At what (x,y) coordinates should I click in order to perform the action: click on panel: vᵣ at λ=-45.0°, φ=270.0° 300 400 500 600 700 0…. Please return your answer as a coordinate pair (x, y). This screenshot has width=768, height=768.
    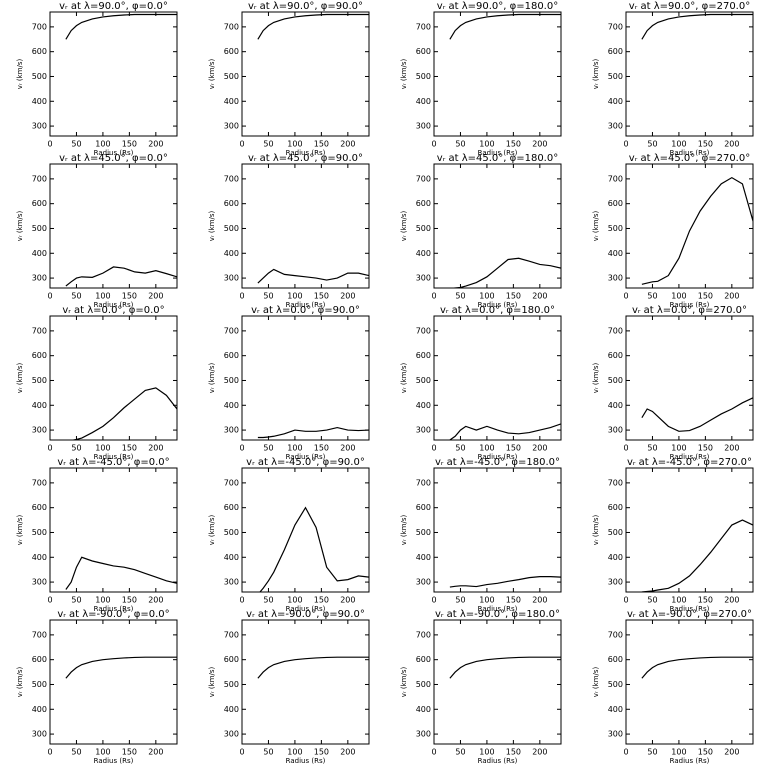
    Looking at the image, I should click on (673, 535).